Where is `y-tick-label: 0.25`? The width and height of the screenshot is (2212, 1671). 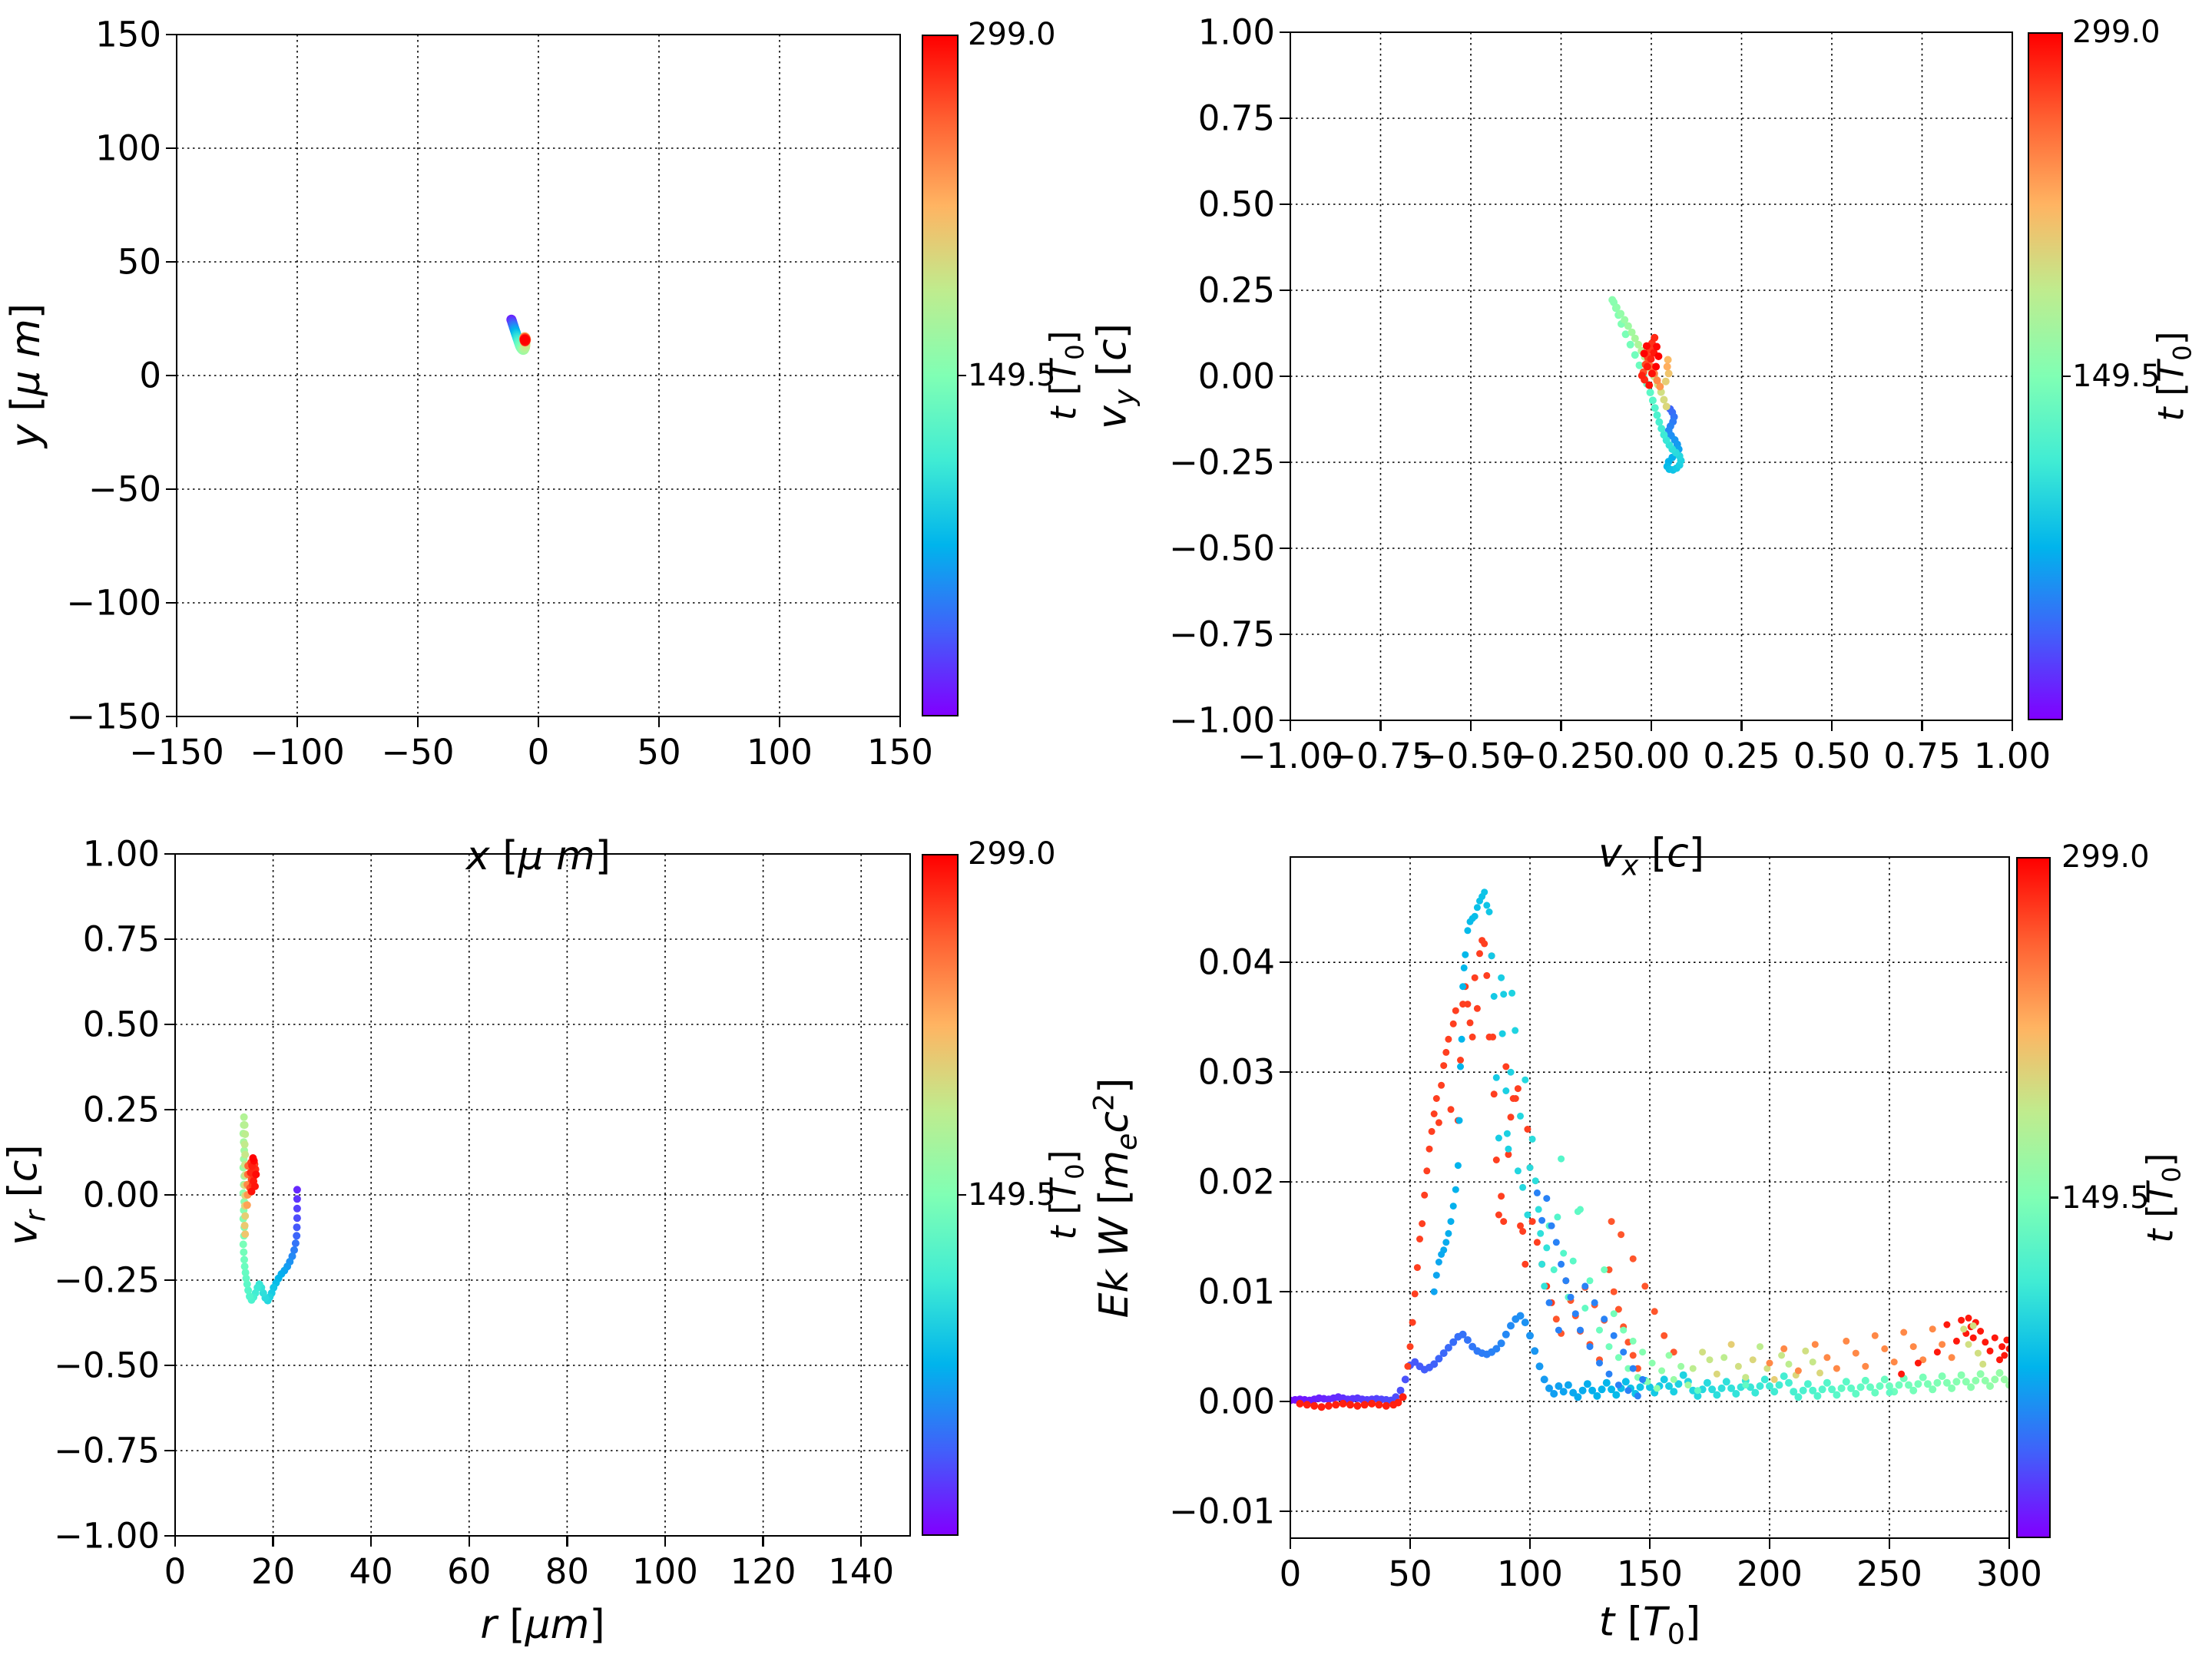 y-tick-label: 0.25 is located at coordinates (121, 1109).